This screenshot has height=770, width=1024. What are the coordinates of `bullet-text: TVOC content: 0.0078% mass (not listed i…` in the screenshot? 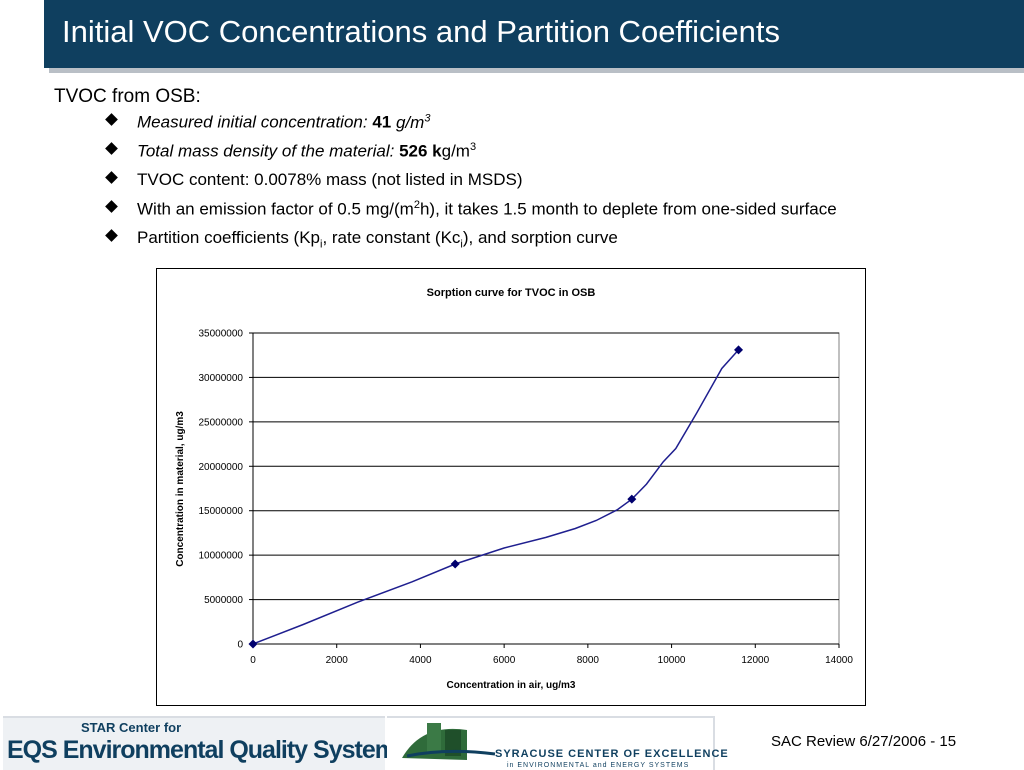 It's located at (330, 179).